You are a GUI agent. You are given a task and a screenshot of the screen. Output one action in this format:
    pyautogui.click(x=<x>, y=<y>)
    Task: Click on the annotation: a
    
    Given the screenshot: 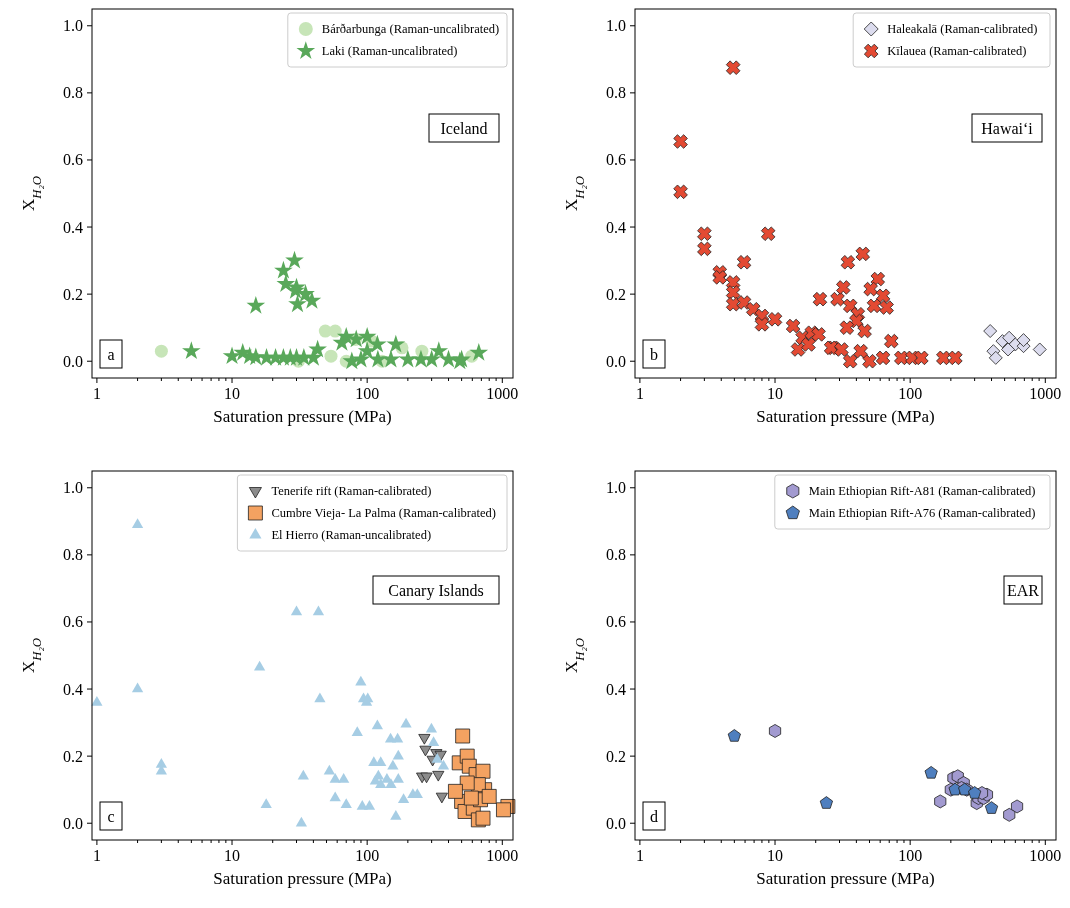 What is the action you would take?
    pyautogui.click(x=111, y=354)
    